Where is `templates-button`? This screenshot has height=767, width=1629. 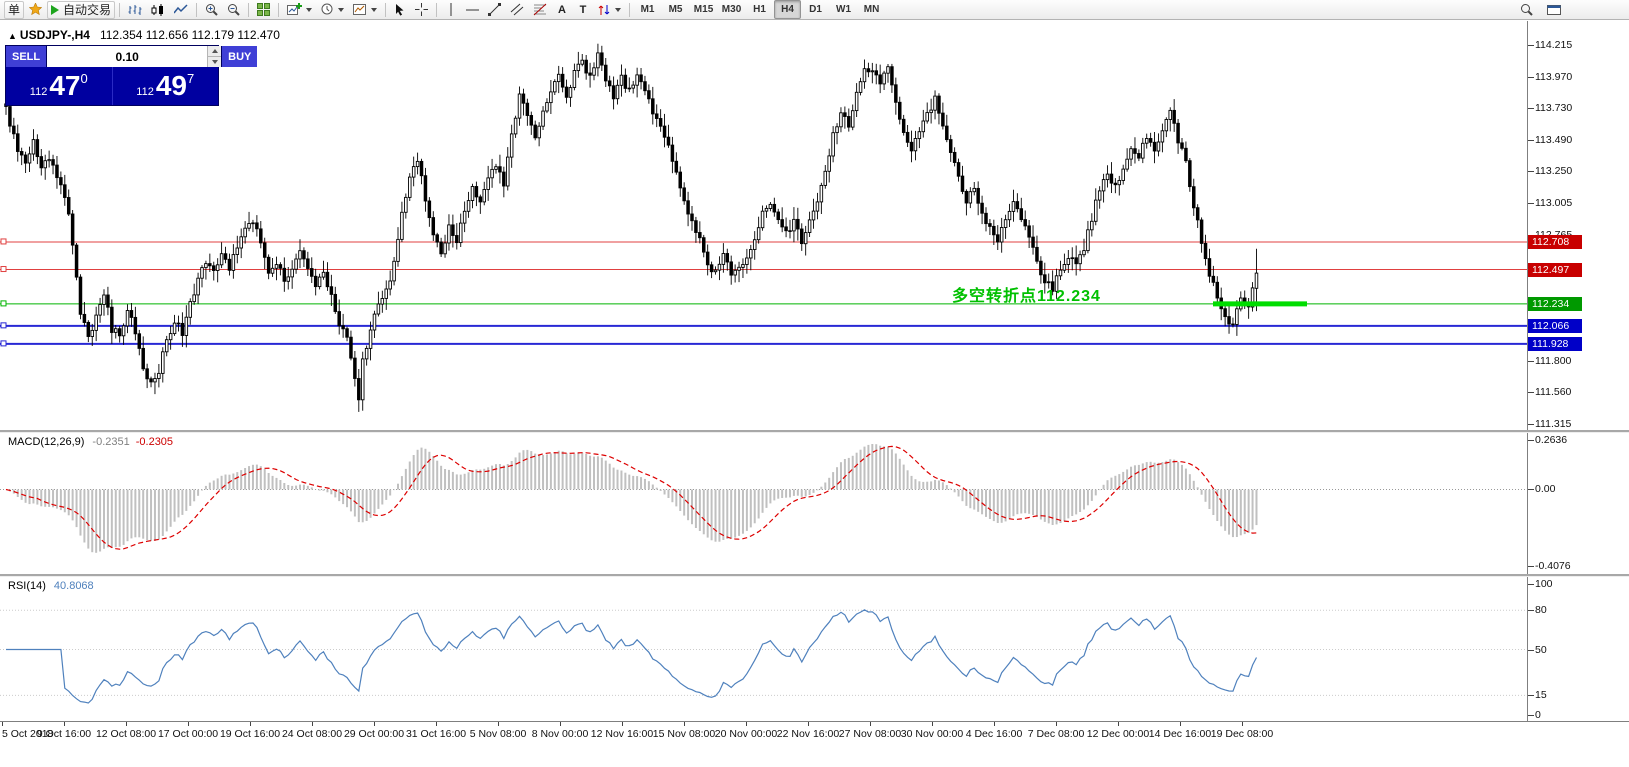 templates-button is located at coordinates (365, 10).